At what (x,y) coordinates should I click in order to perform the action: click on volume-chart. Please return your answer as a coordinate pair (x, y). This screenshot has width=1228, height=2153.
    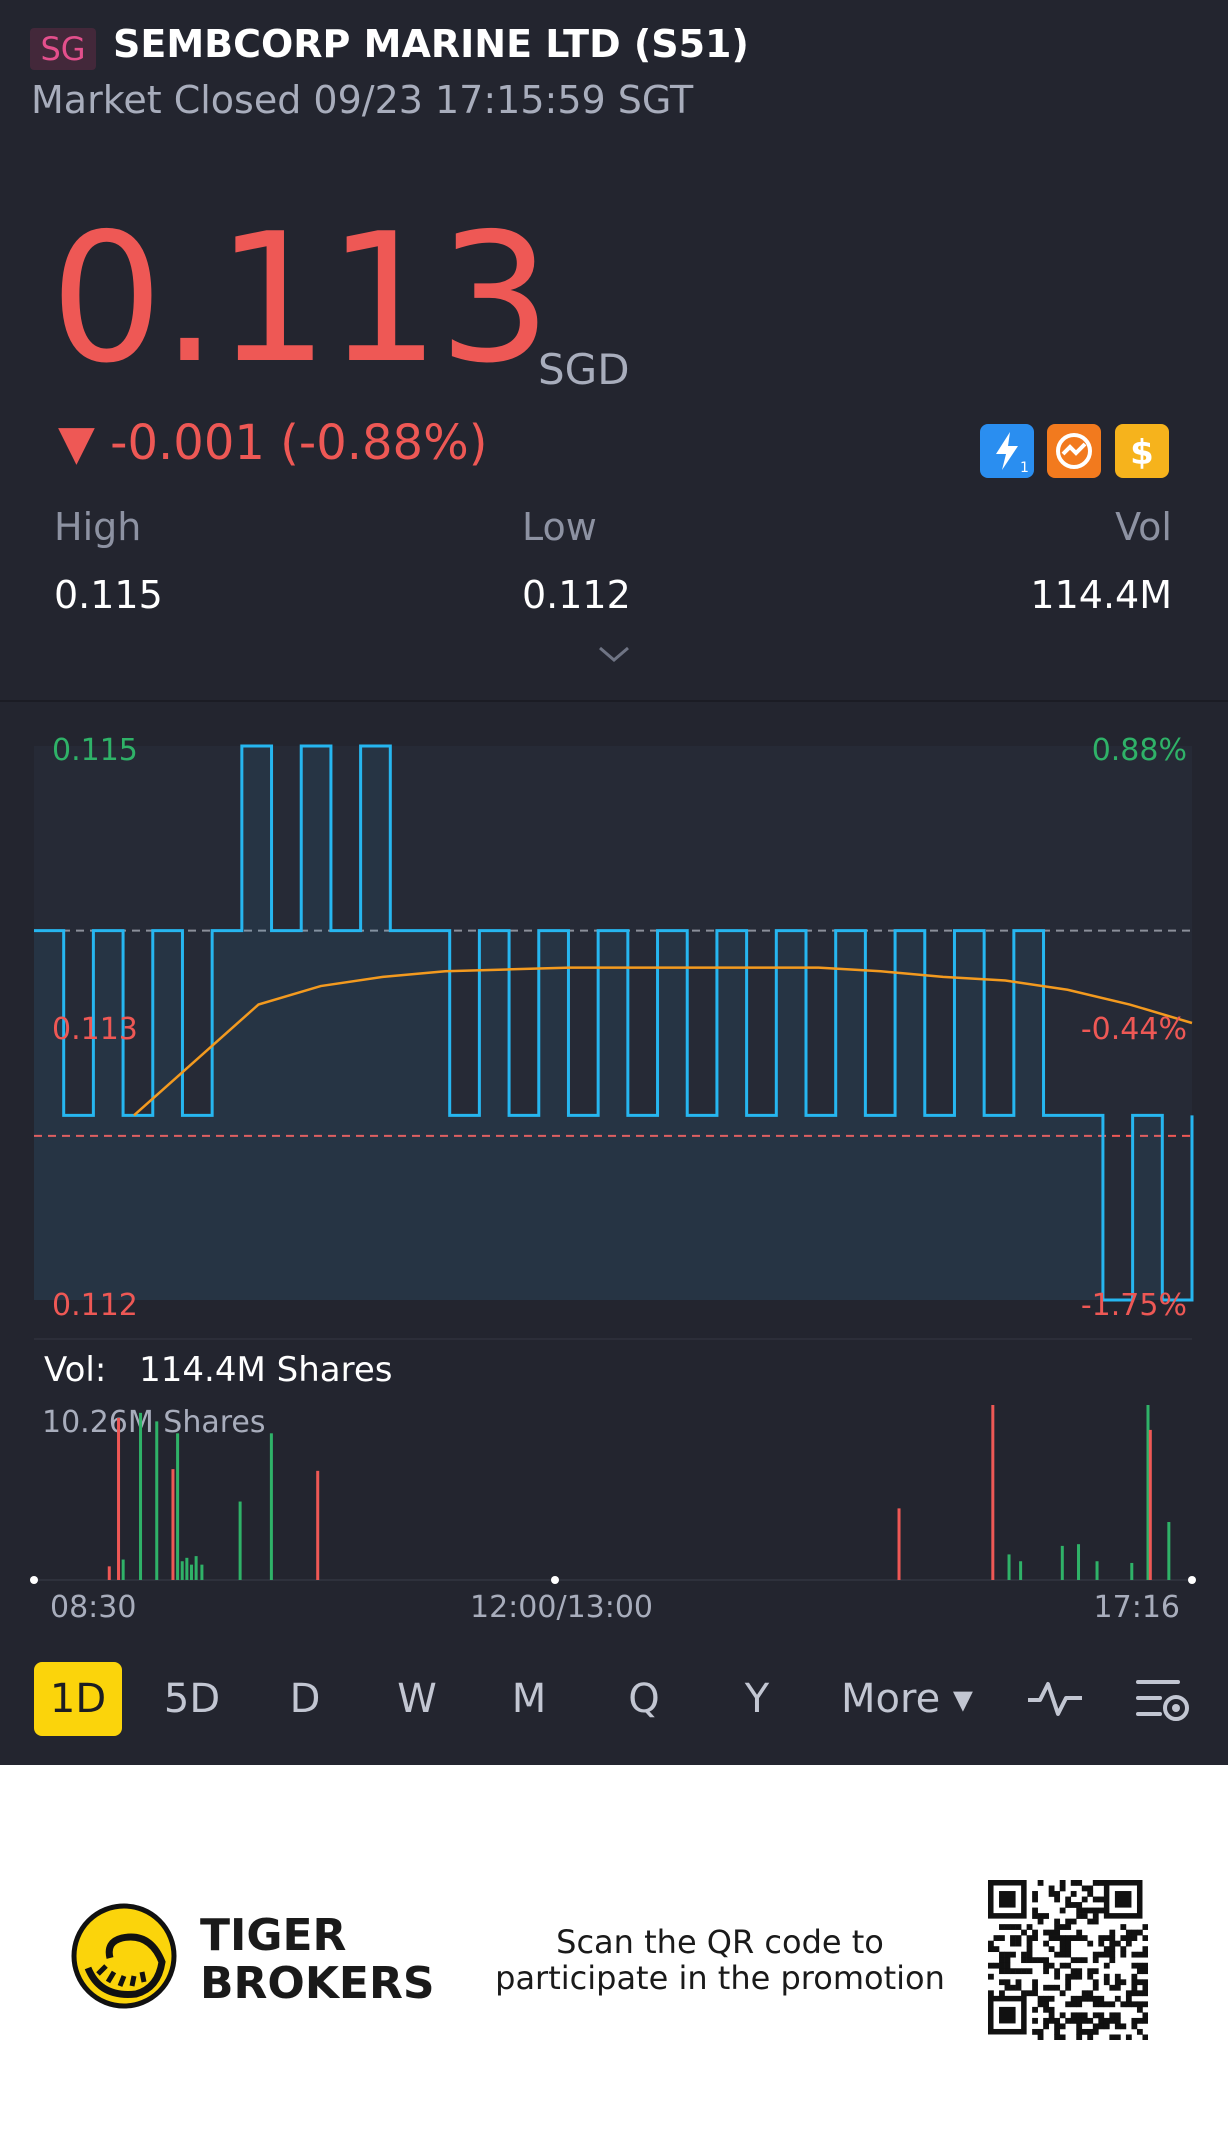
    Looking at the image, I should click on (614, 1495).